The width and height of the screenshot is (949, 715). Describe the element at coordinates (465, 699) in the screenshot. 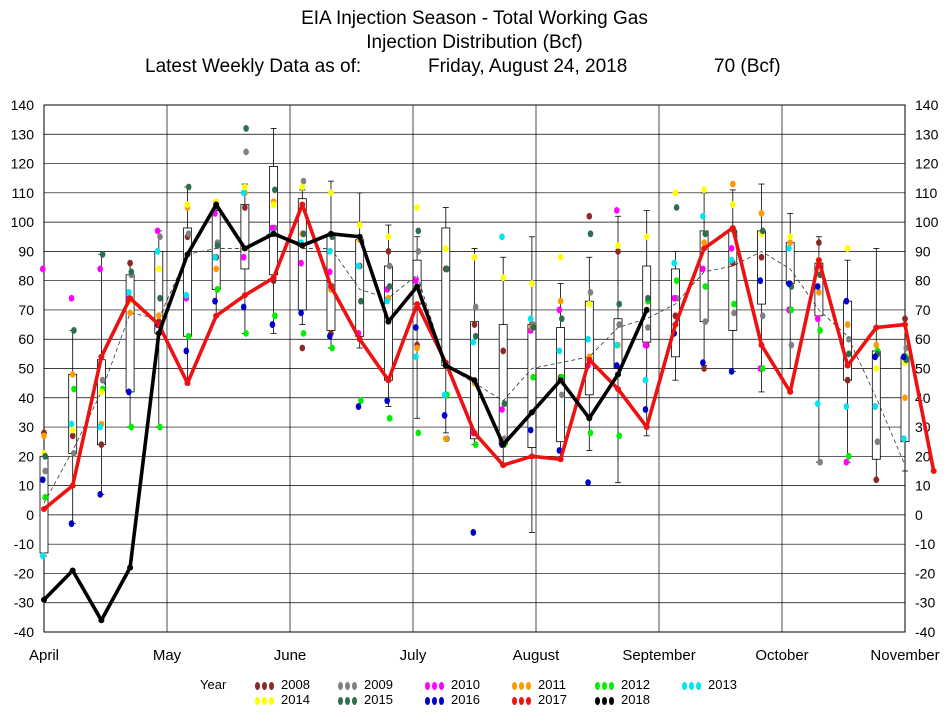

I see `legend-label: 2016` at that location.